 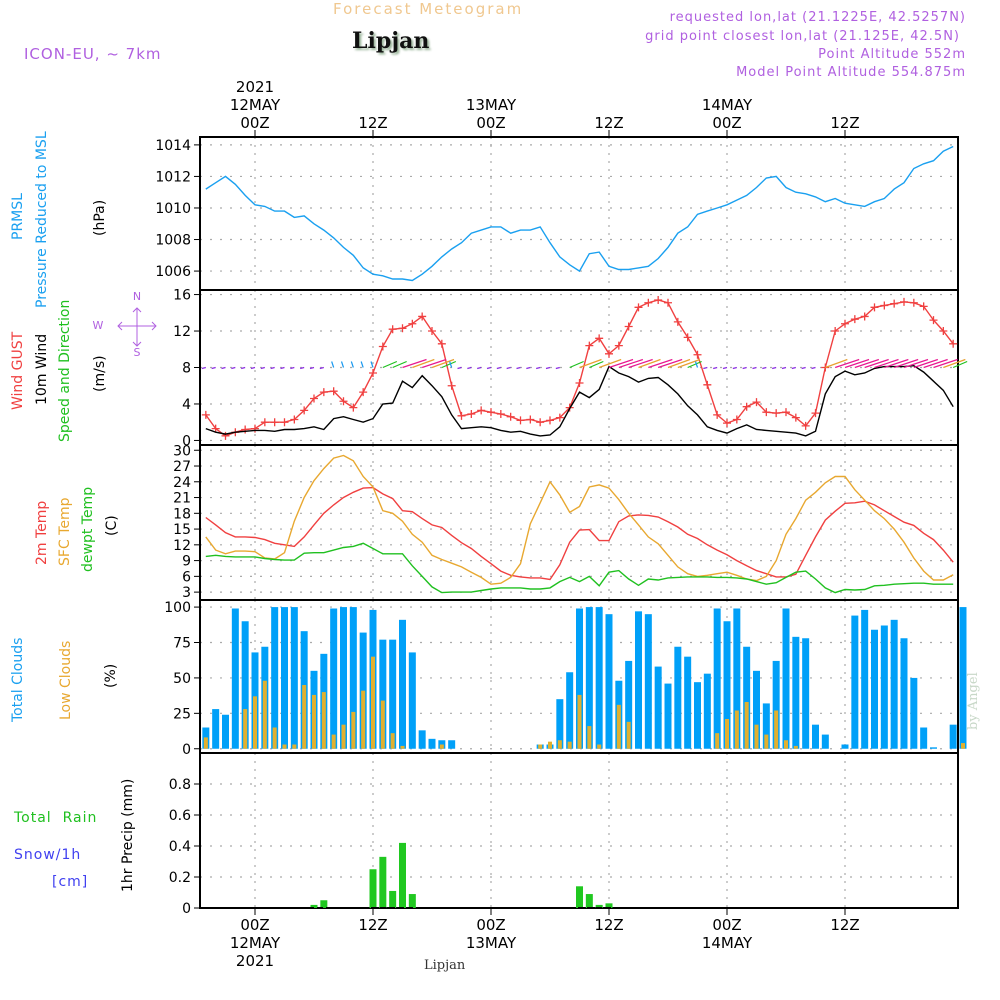 I want to click on footer-station: Lipjan, so click(x=445, y=965).